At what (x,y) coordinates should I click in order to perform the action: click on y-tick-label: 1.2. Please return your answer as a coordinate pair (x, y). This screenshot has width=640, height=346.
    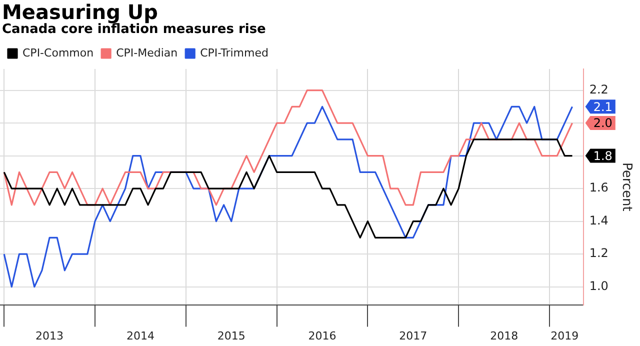
    Looking at the image, I should click on (598, 253).